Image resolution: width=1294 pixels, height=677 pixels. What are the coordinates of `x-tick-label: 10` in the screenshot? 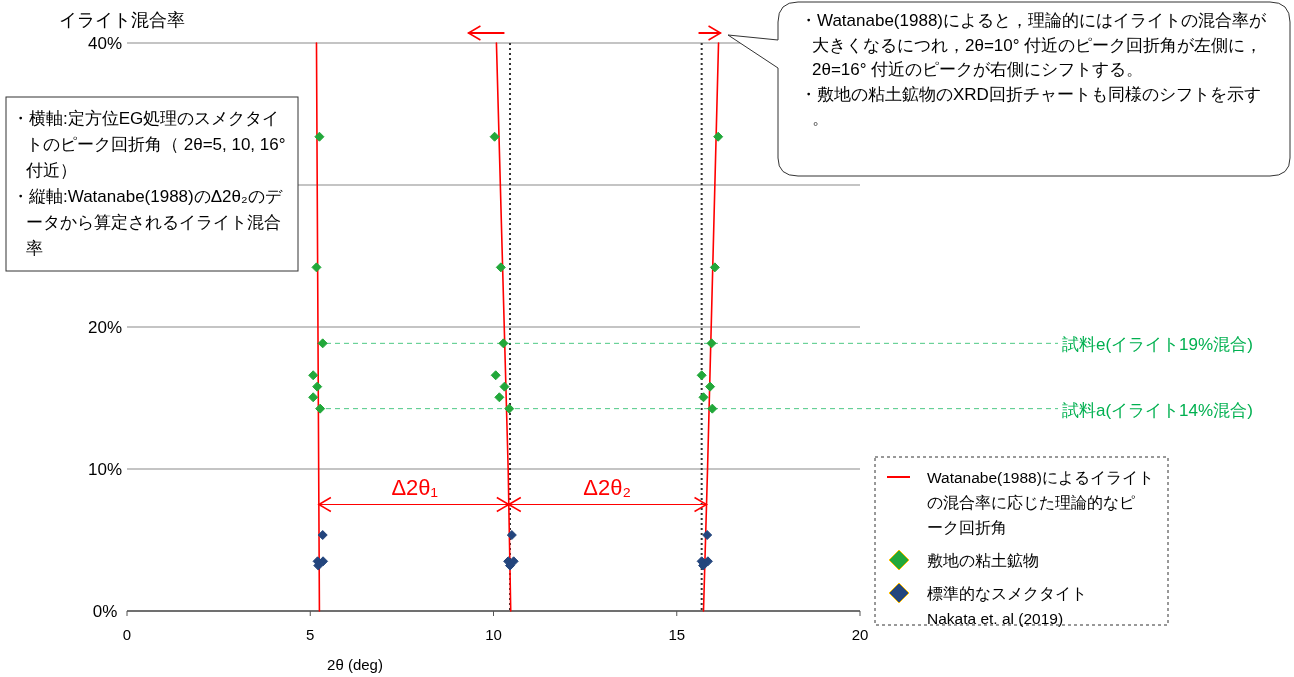 It's located at (493, 634).